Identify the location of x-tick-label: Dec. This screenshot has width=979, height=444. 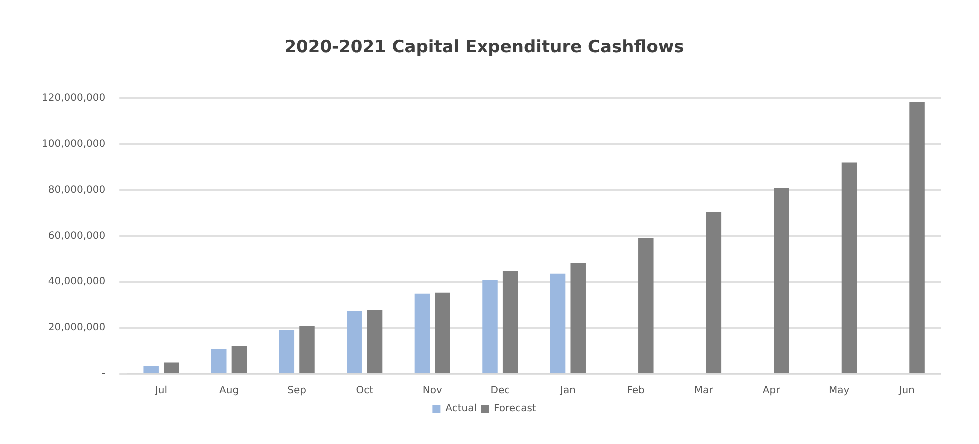
(500, 391).